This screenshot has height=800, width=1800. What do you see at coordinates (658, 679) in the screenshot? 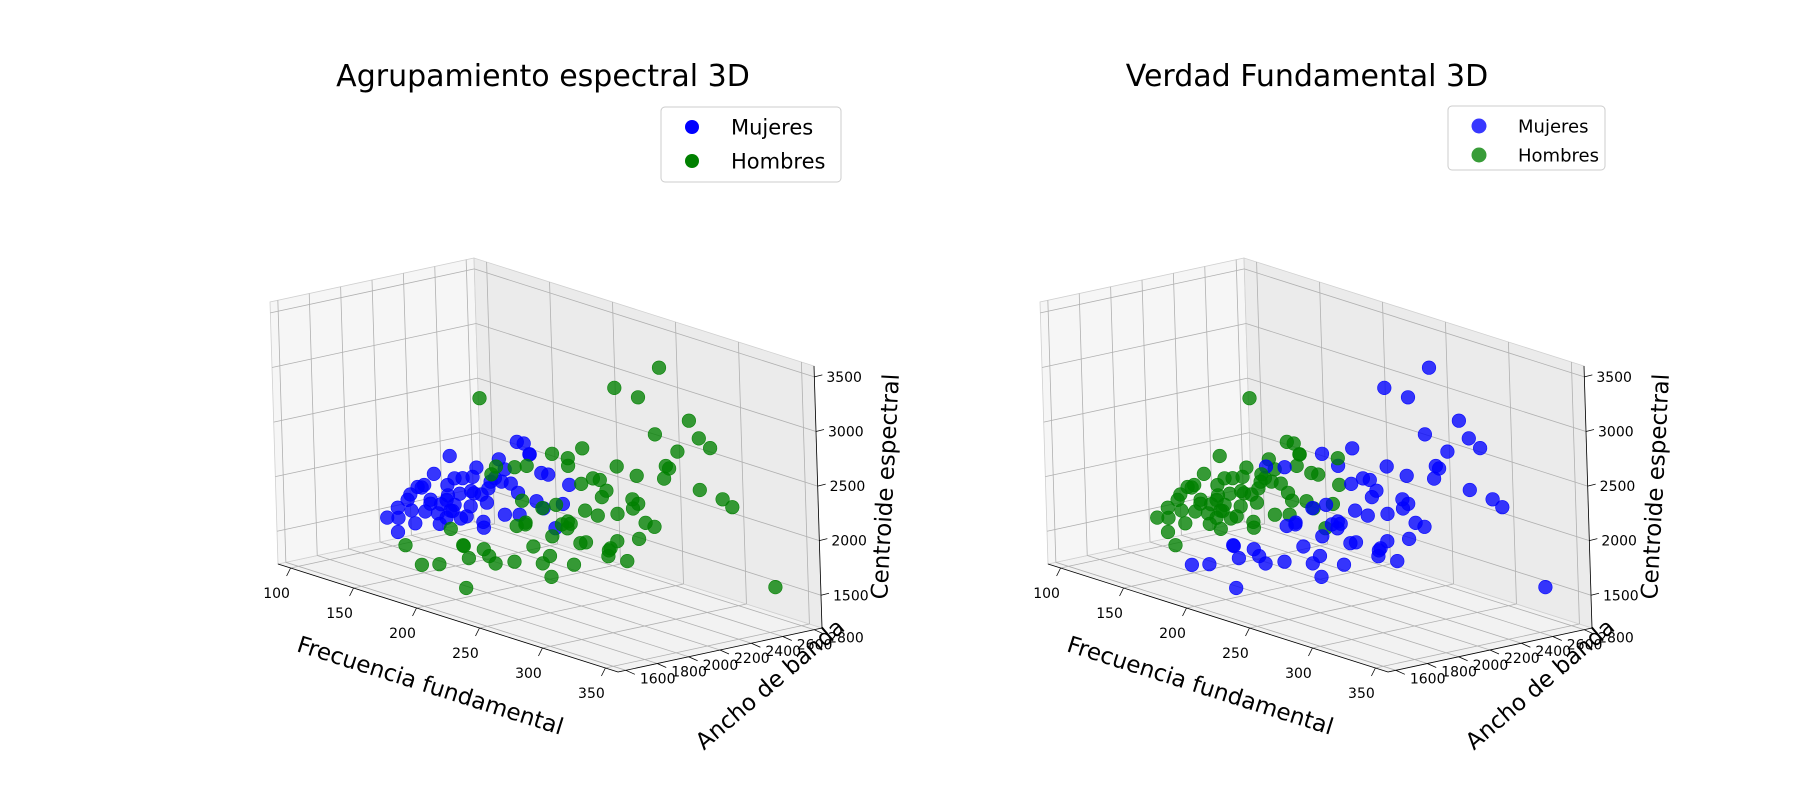
I see `y-tick-label: 1600` at bounding box center [658, 679].